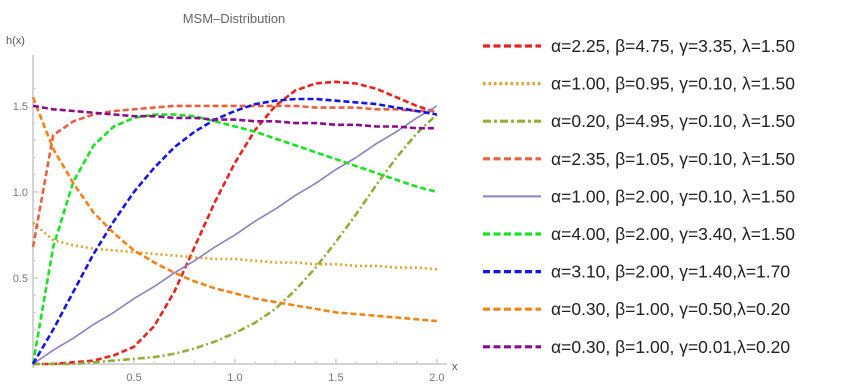  Describe the element at coordinates (455, 367) in the screenshot. I see `x-axis-label: x` at that location.